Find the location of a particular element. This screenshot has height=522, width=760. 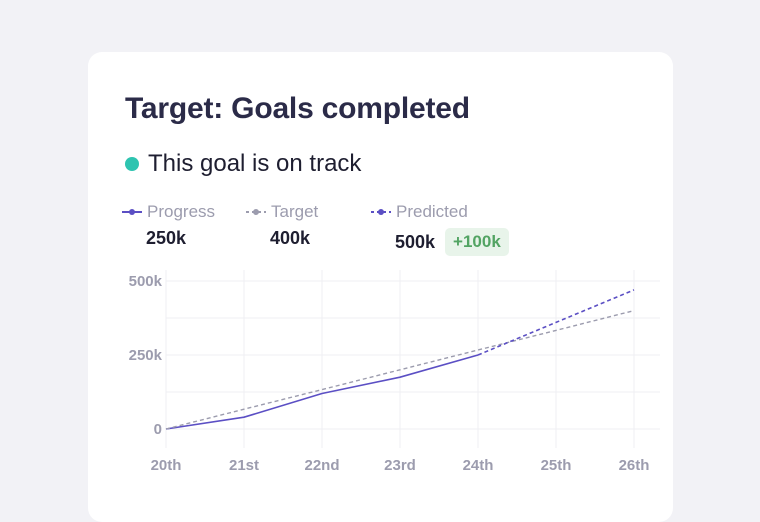

series-line-target is located at coordinates (400, 369).